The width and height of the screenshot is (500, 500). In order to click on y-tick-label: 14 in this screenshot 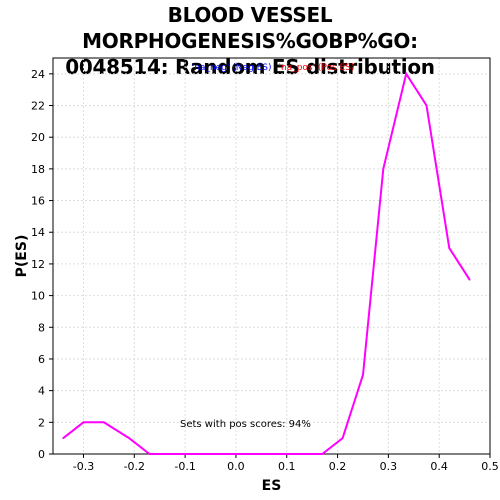, I will do `click(38, 232)`.